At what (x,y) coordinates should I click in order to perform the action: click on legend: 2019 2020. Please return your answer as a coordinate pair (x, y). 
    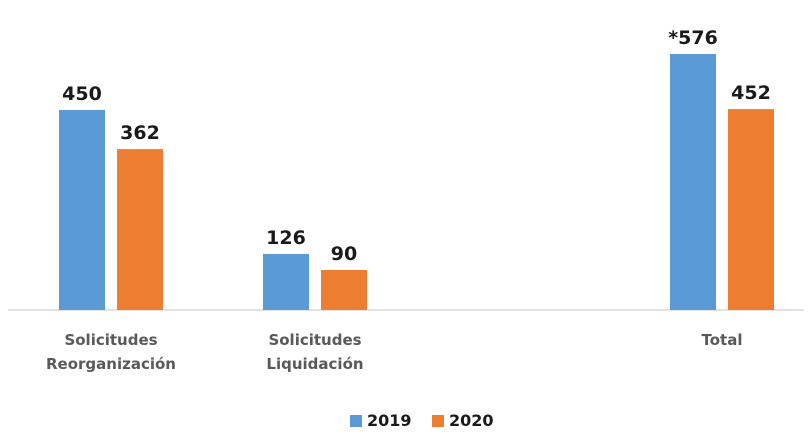
    Looking at the image, I should click on (422, 420).